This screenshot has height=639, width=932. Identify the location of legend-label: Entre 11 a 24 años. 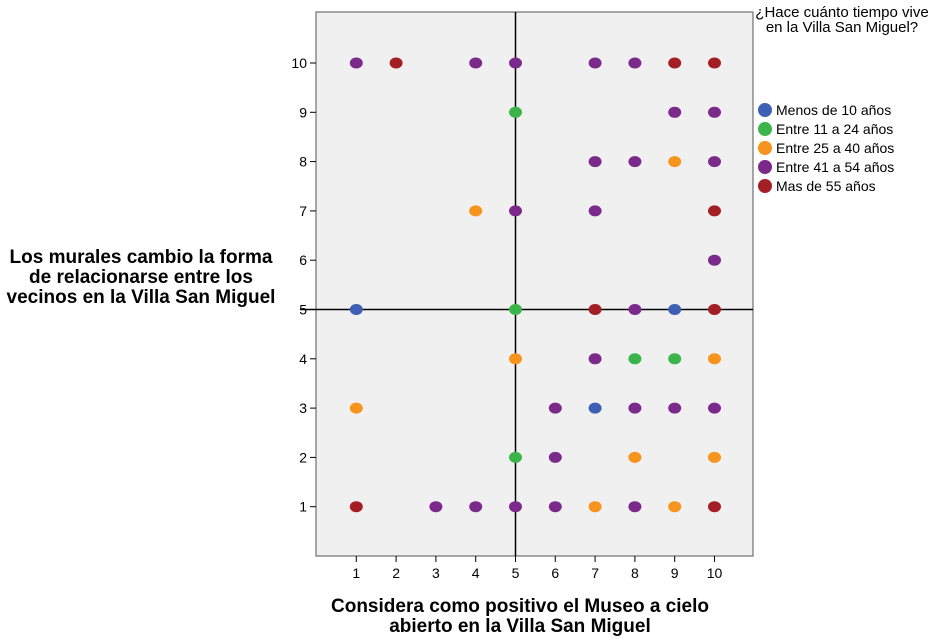
(835, 128).